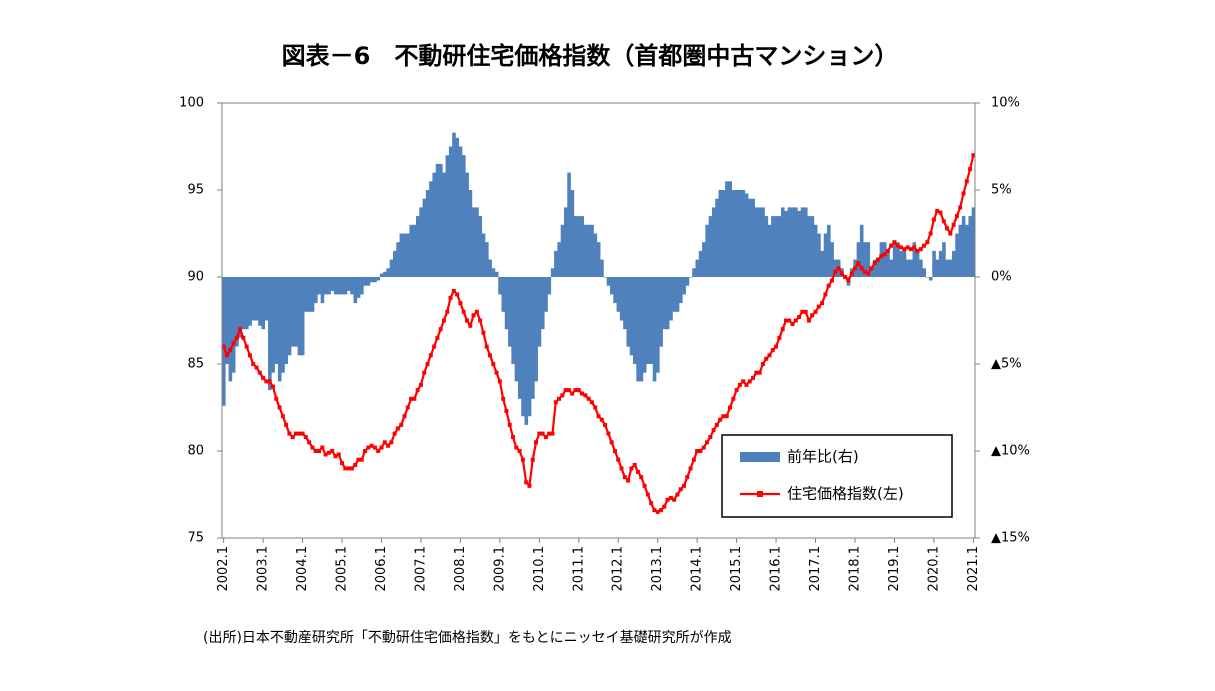 The height and width of the screenshot is (691, 1215). I want to click on y-tick-label: 95, so click(195, 190).